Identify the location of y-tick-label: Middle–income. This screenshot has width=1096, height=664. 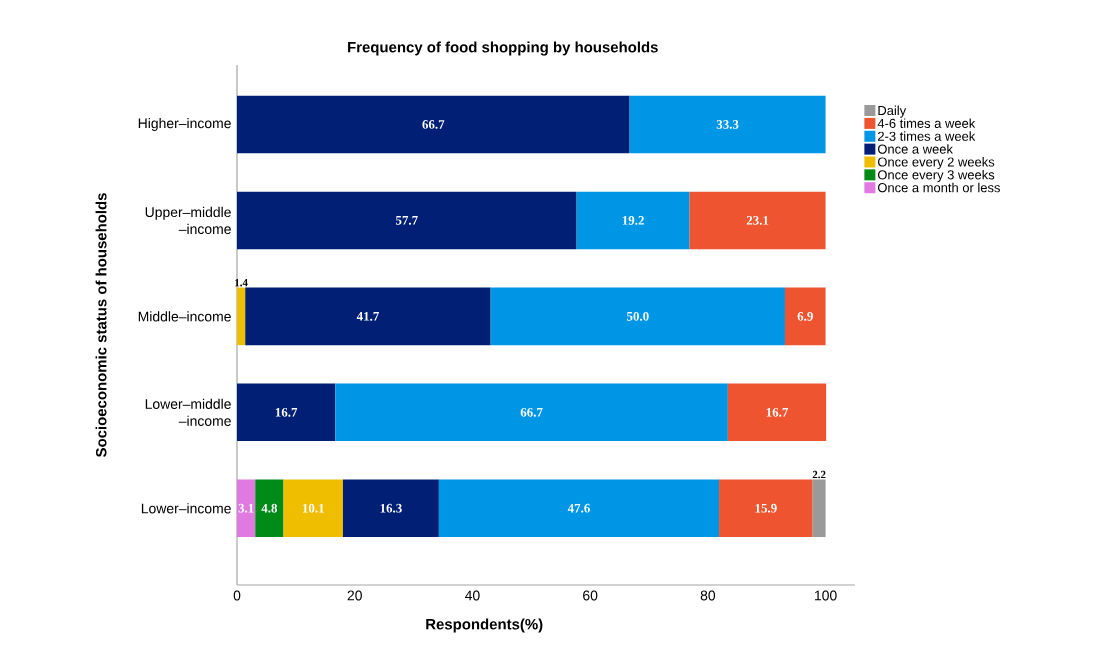
(184, 316).